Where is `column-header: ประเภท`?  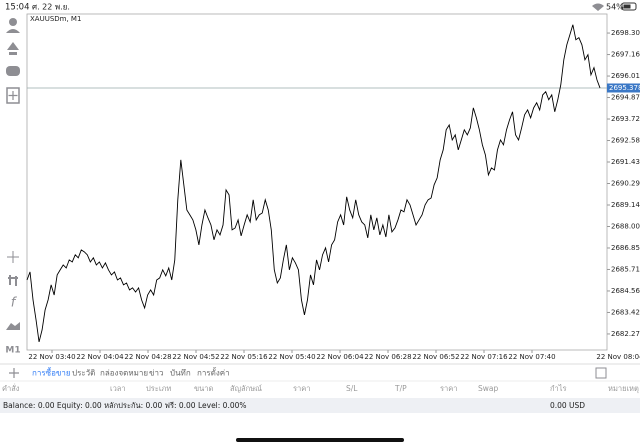 column-header: ประเภท is located at coordinates (158, 388).